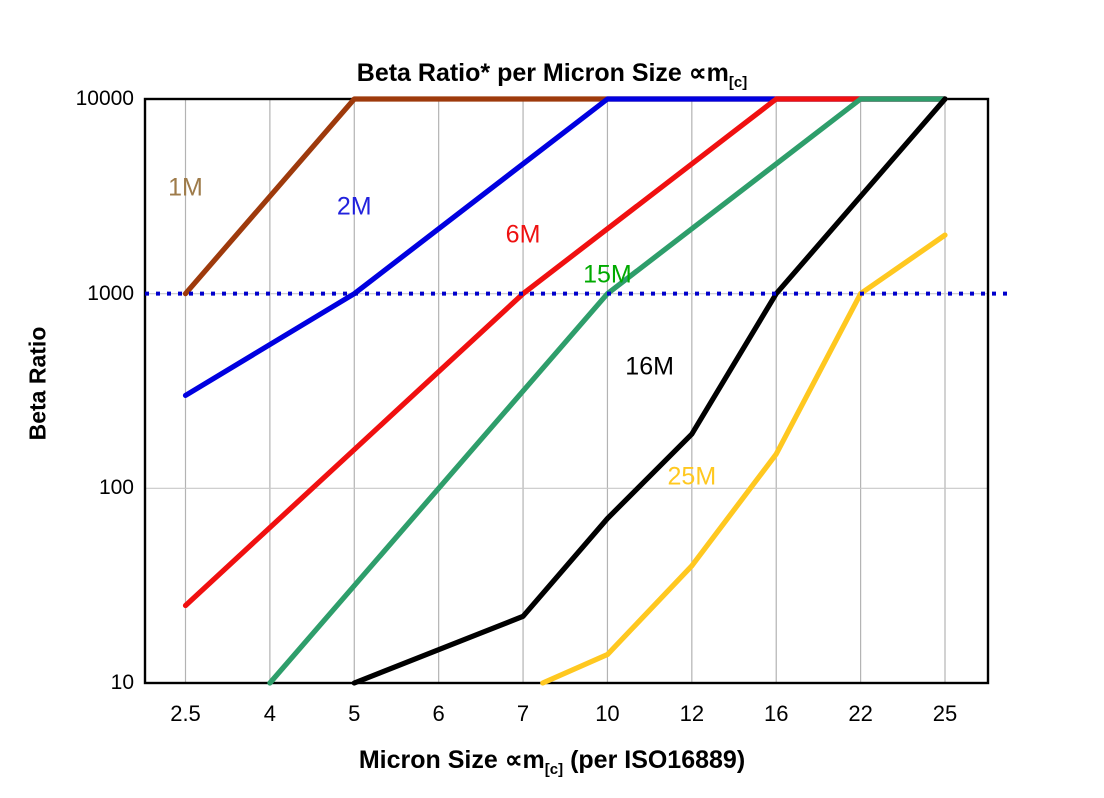 The height and width of the screenshot is (798, 1104). What do you see at coordinates (776, 713) in the screenshot?
I see `x-axis-tick-label: 16` at bounding box center [776, 713].